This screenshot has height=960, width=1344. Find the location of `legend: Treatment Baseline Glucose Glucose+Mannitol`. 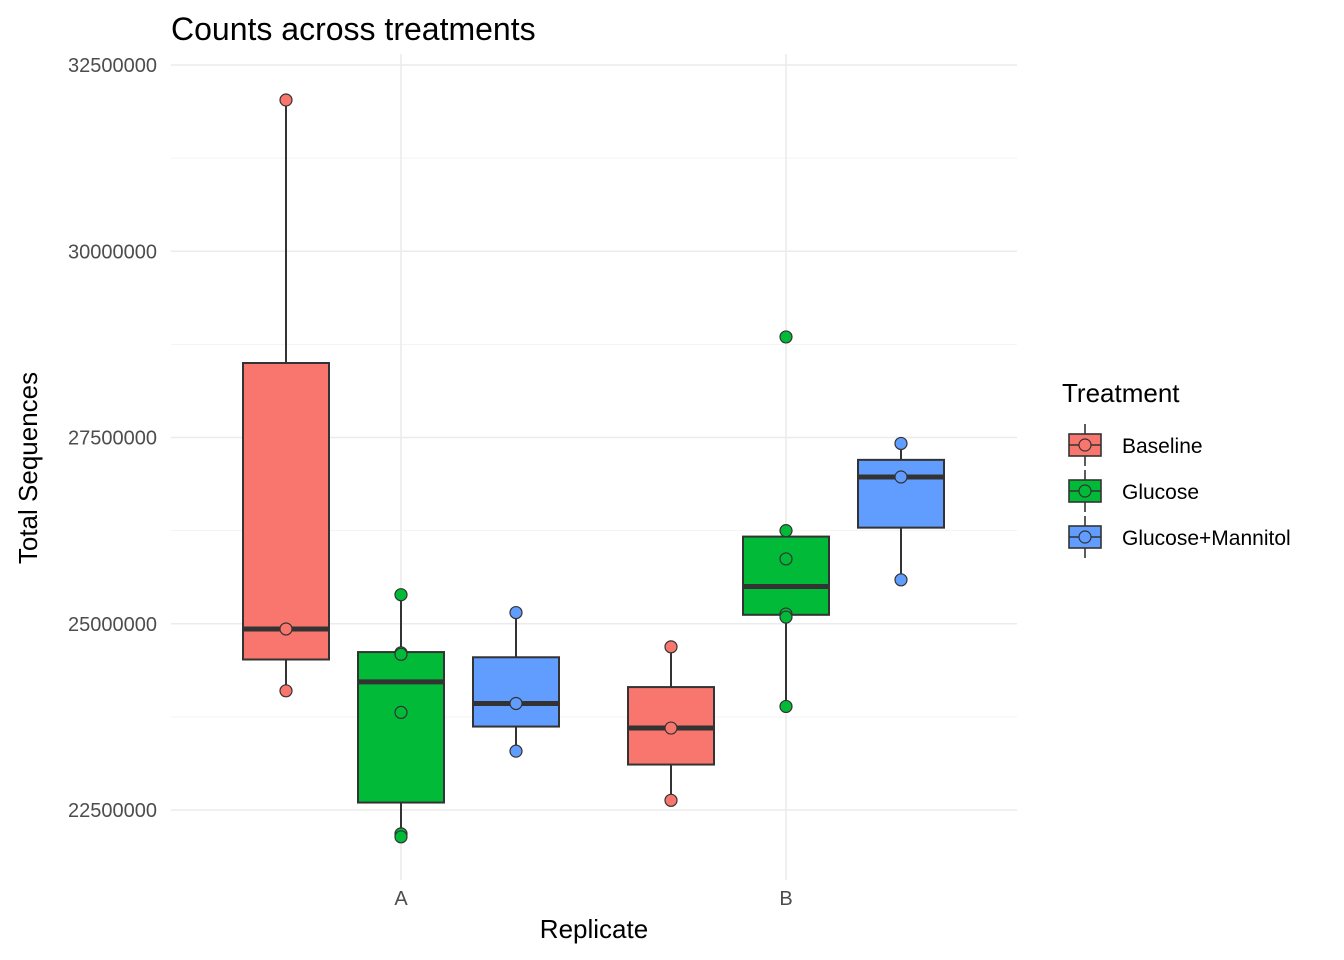

legend: Treatment Baseline Glucose Glucose+Mannitol is located at coordinates (1176, 468).